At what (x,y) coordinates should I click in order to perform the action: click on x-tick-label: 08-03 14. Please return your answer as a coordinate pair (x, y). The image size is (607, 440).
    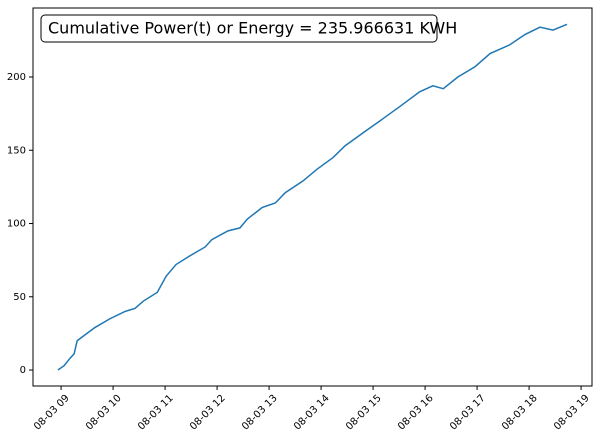
    Looking at the image, I should click on (312, 413).